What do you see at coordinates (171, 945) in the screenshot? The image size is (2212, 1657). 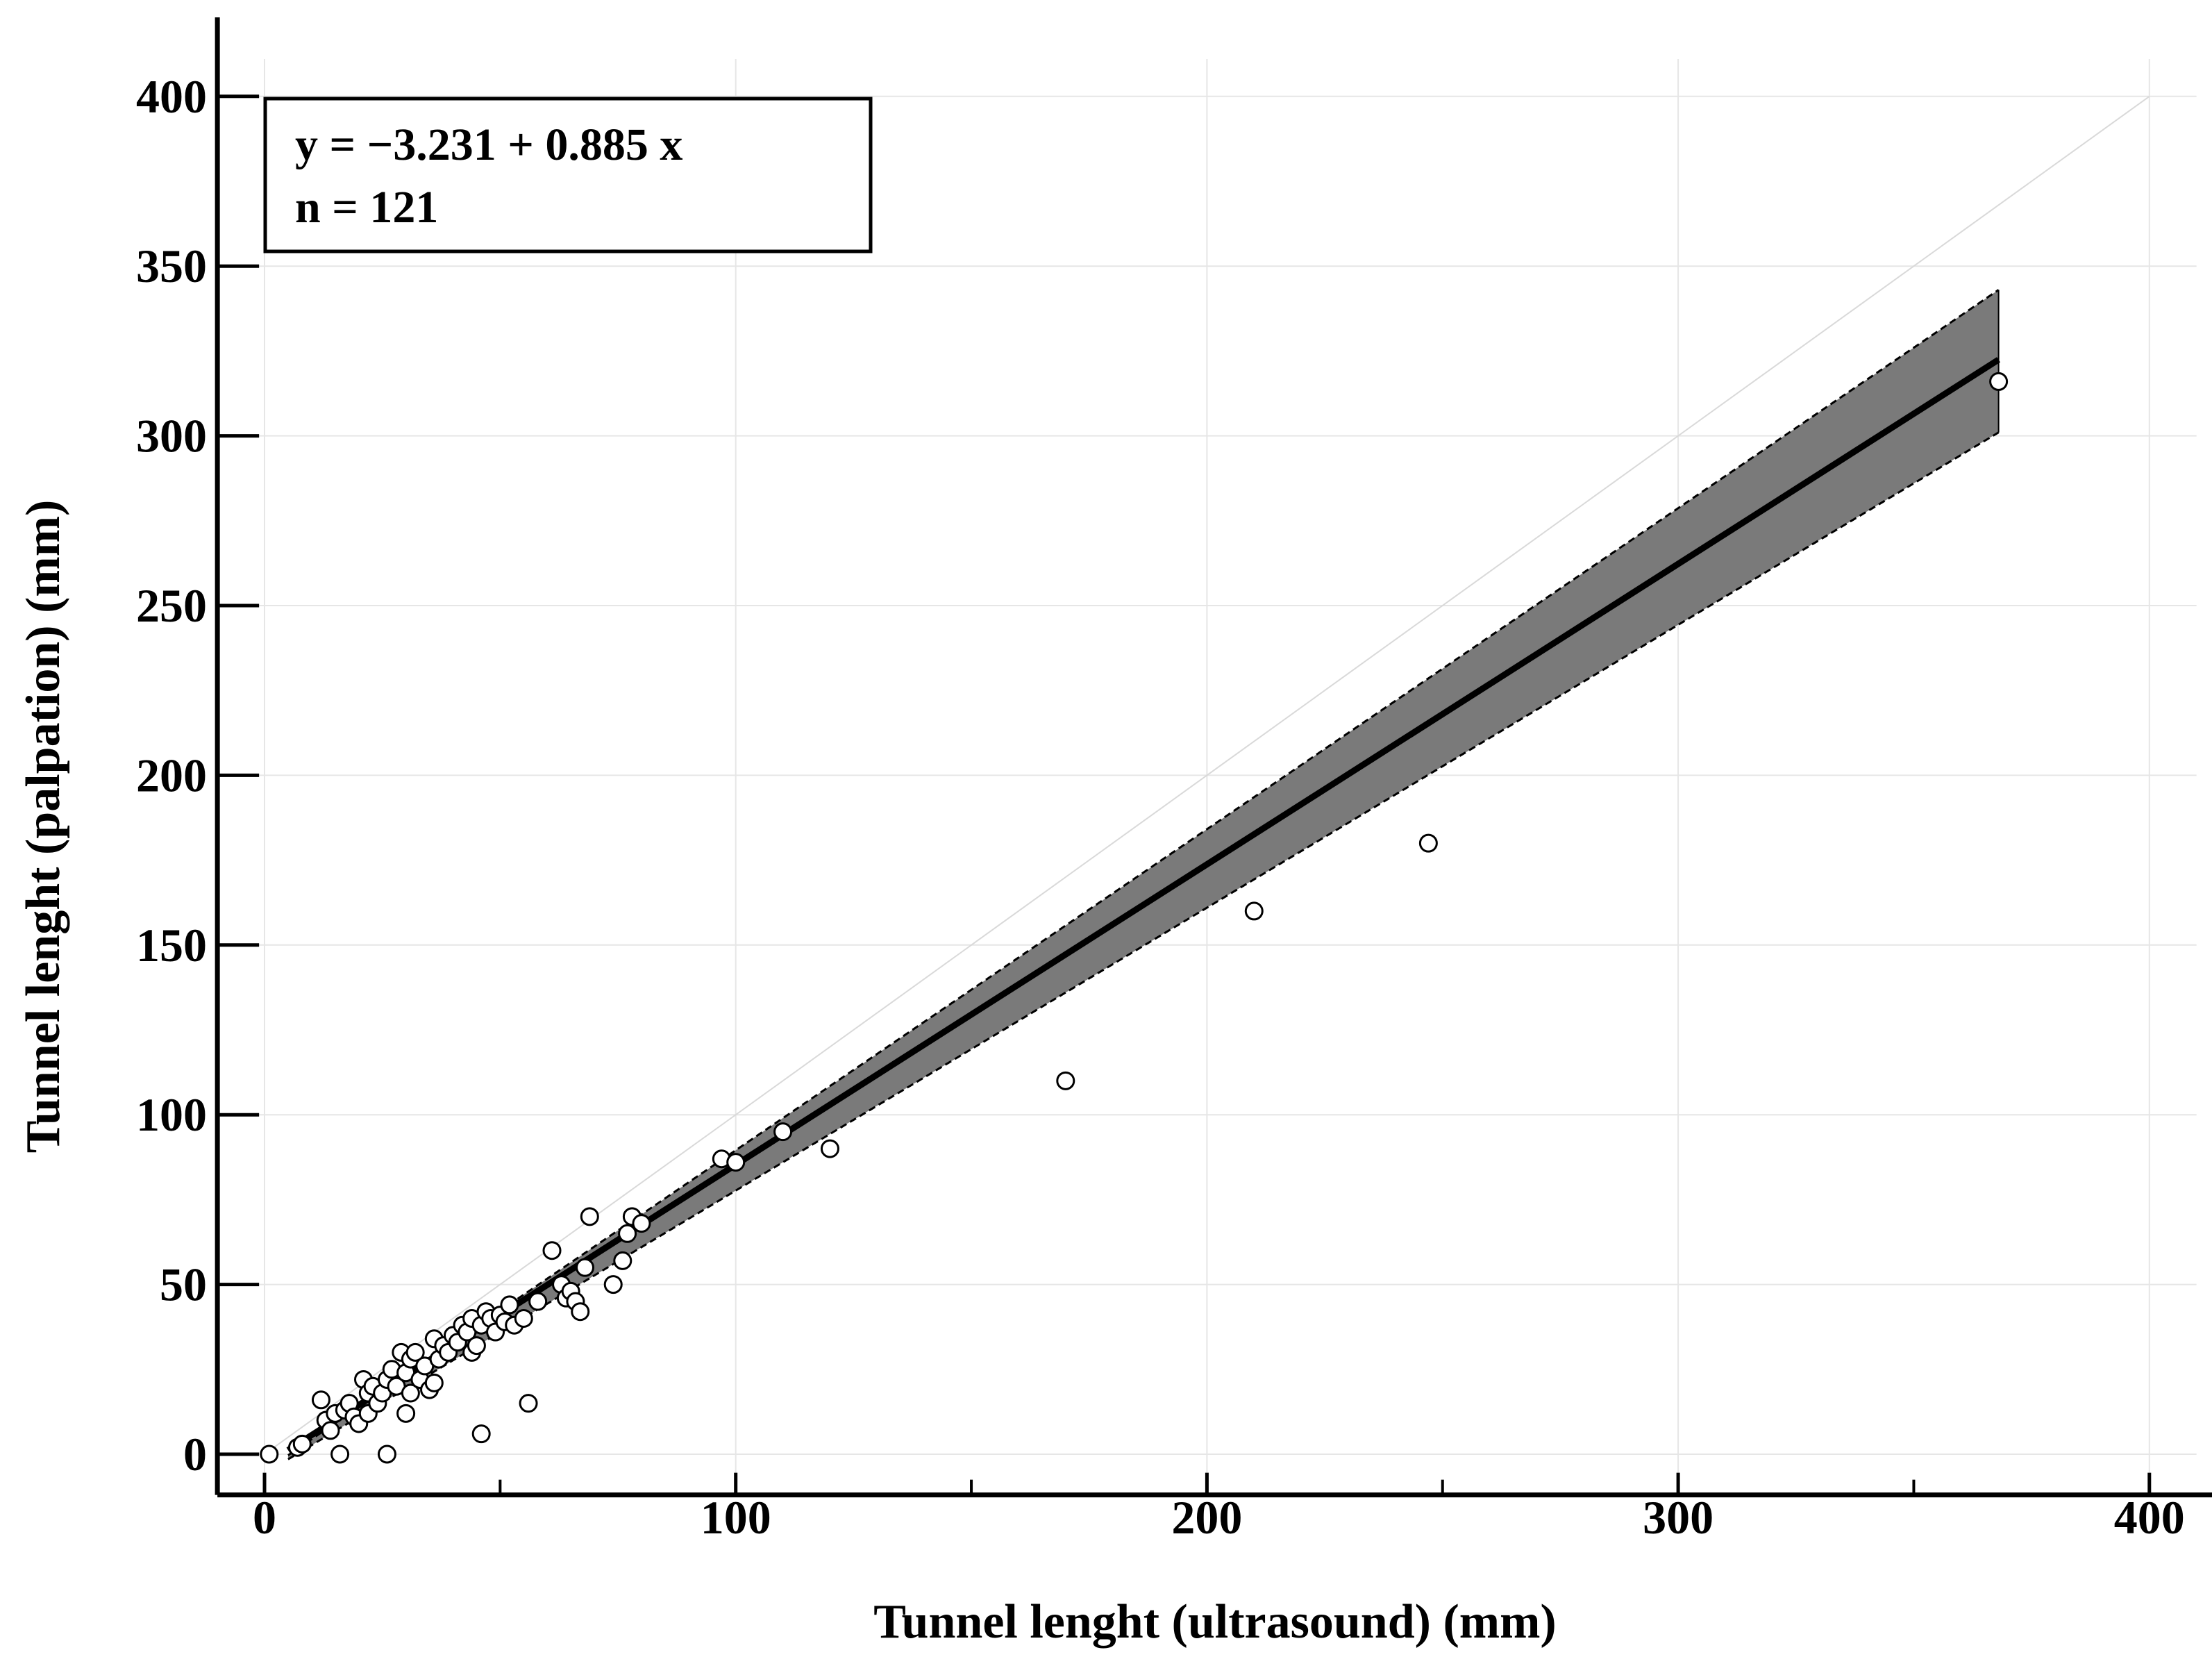 I see `y-tick-label: 150` at bounding box center [171, 945].